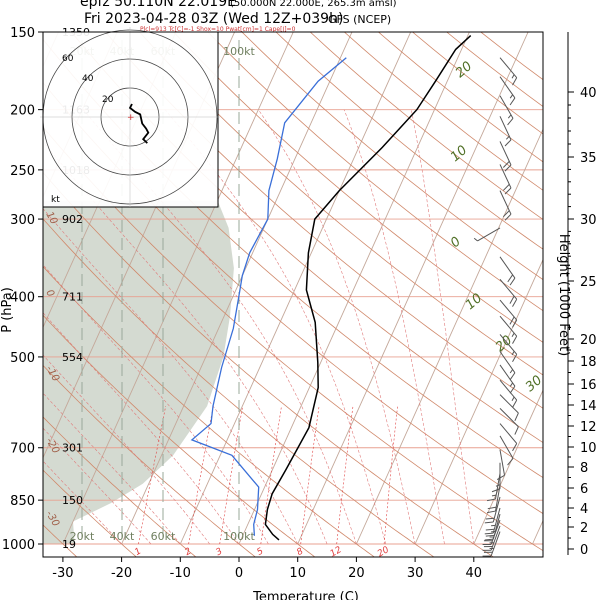 This screenshot has width=600, height=600. What do you see at coordinates (588, 448) in the screenshot?
I see `height-tick-label: 10` at bounding box center [588, 448].